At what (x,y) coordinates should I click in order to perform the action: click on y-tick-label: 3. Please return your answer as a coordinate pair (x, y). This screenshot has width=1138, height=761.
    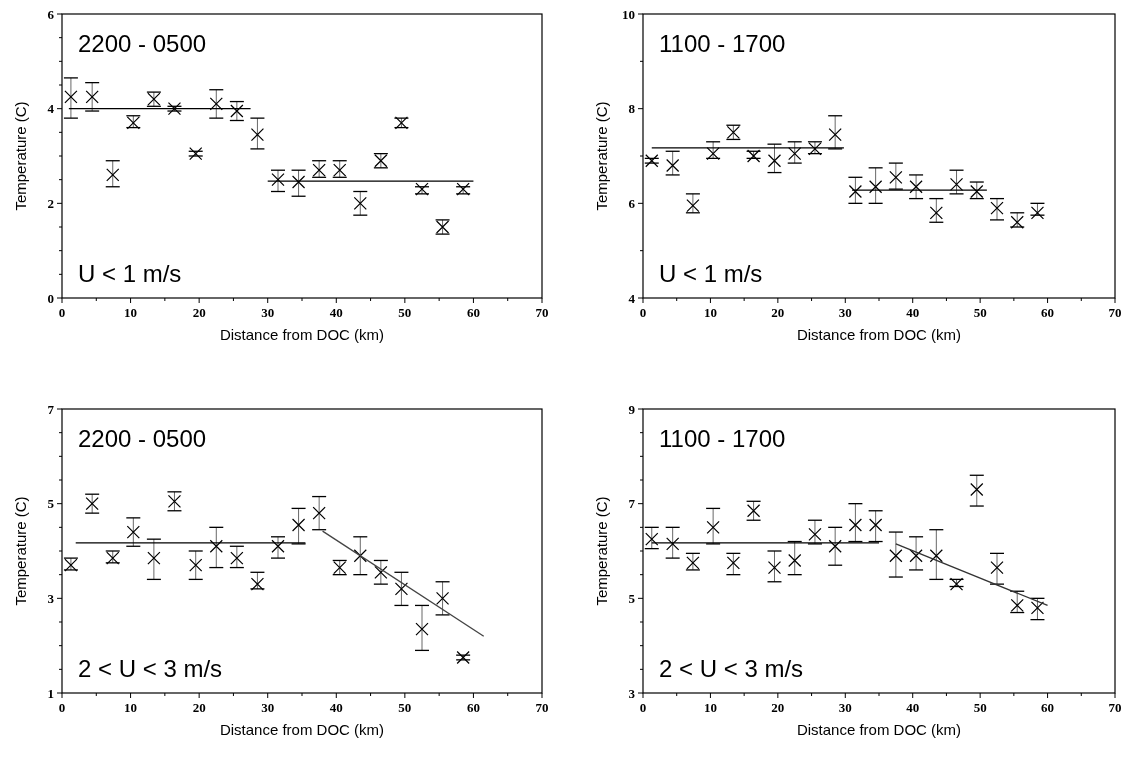
    Looking at the image, I should click on (632, 693).